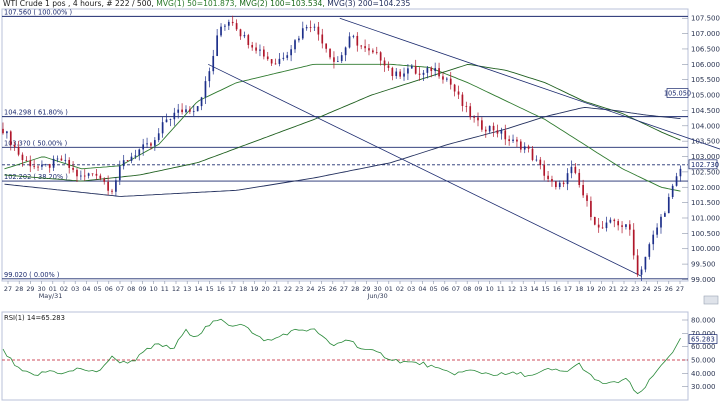 The height and width of the screenshot is (406, 720). Describe the element at coordinates (705, 96) in the screenshot. I see `y-tick-label: 105.000` at that location.